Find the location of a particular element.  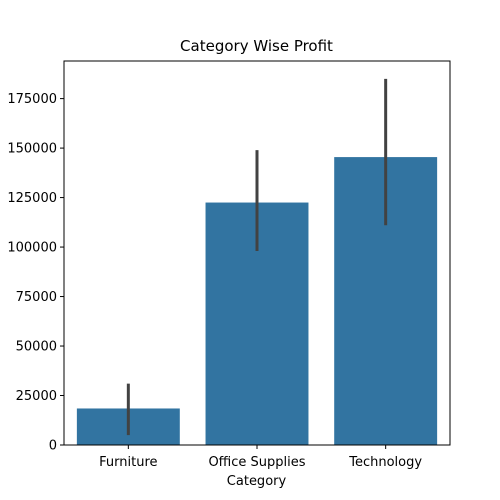

x-axis: Furniture Office Supplies Technology is located at coordinates (260, 457).